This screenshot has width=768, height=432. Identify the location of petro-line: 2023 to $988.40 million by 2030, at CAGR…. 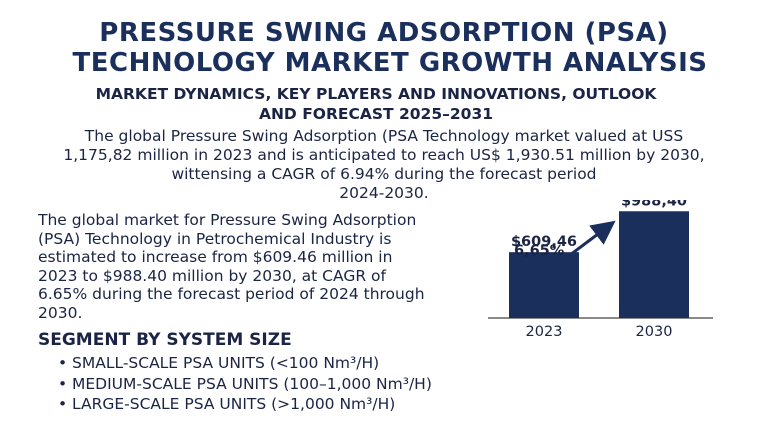
(212, 275).